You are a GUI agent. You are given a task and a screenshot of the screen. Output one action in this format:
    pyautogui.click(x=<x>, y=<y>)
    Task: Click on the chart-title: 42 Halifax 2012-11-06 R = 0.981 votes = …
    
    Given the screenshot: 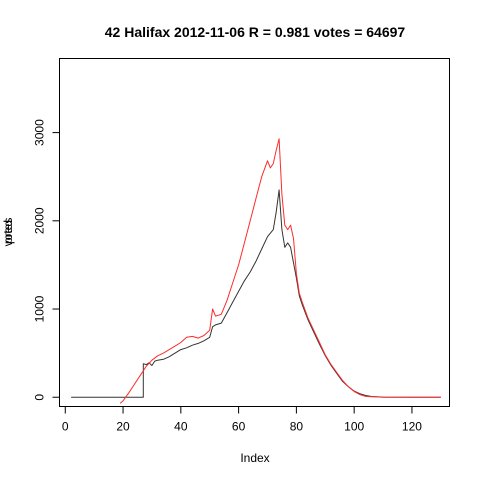 What is the action you would take?
    pyautogui.click(x=255, y=32)
    